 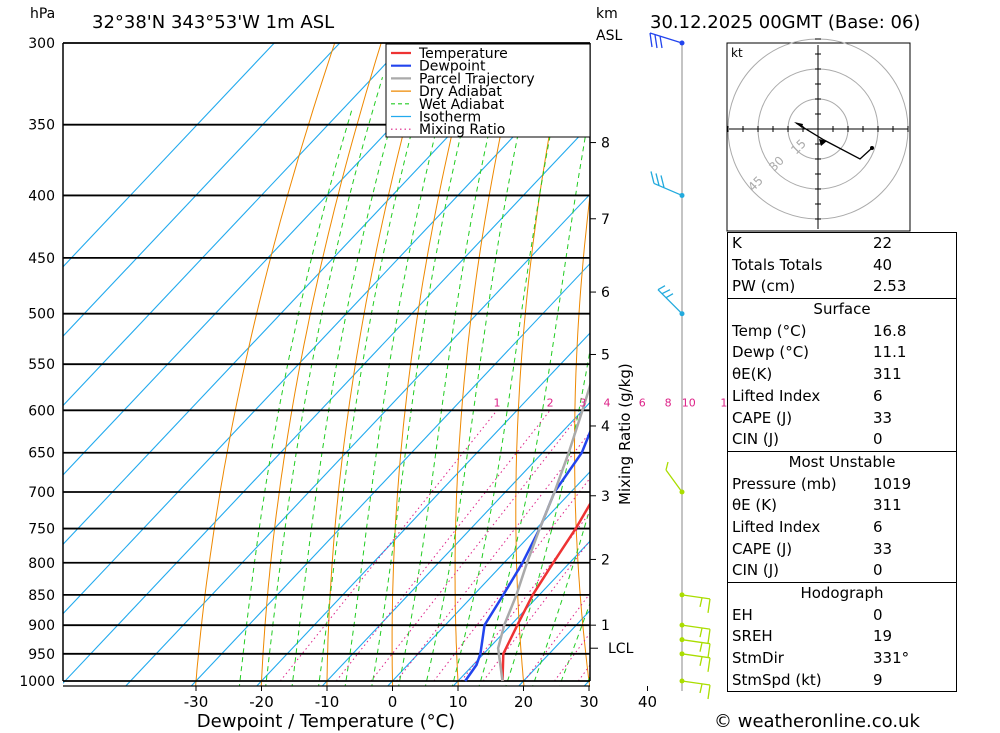 What do you see at coordinates (892, 483) in the screenshot?
I see `index-value: 1019` at bounding box center [892, 483].